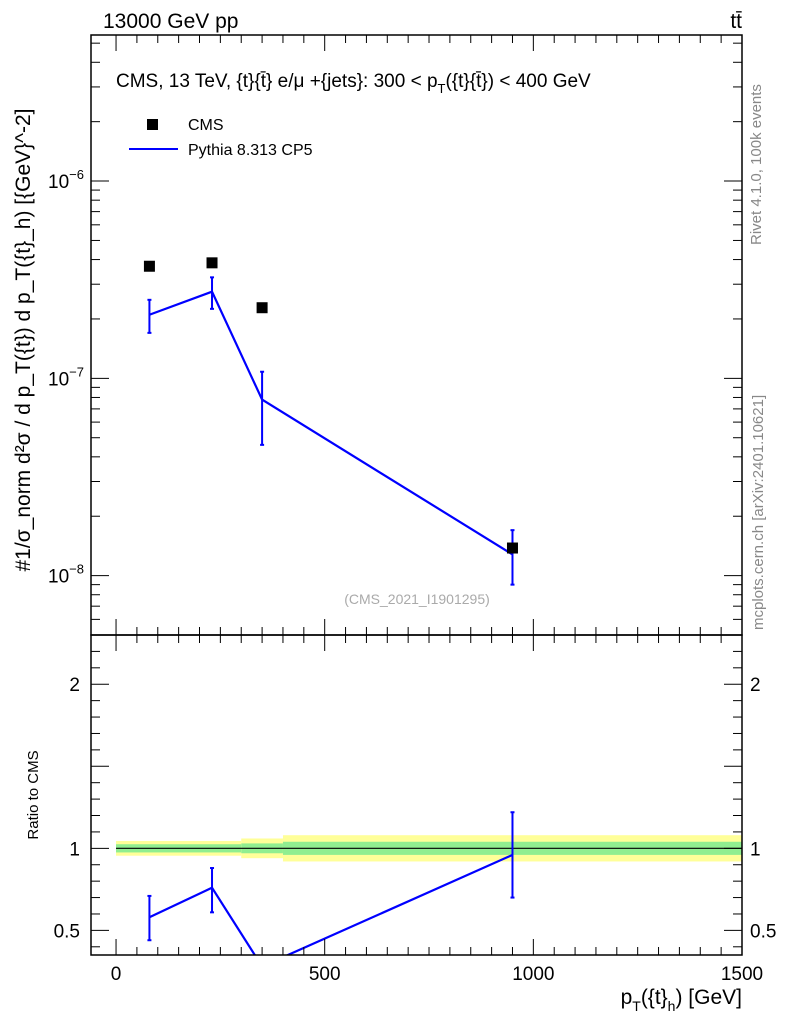  I want to click on x-tick-label: 0, so click(116, 974).